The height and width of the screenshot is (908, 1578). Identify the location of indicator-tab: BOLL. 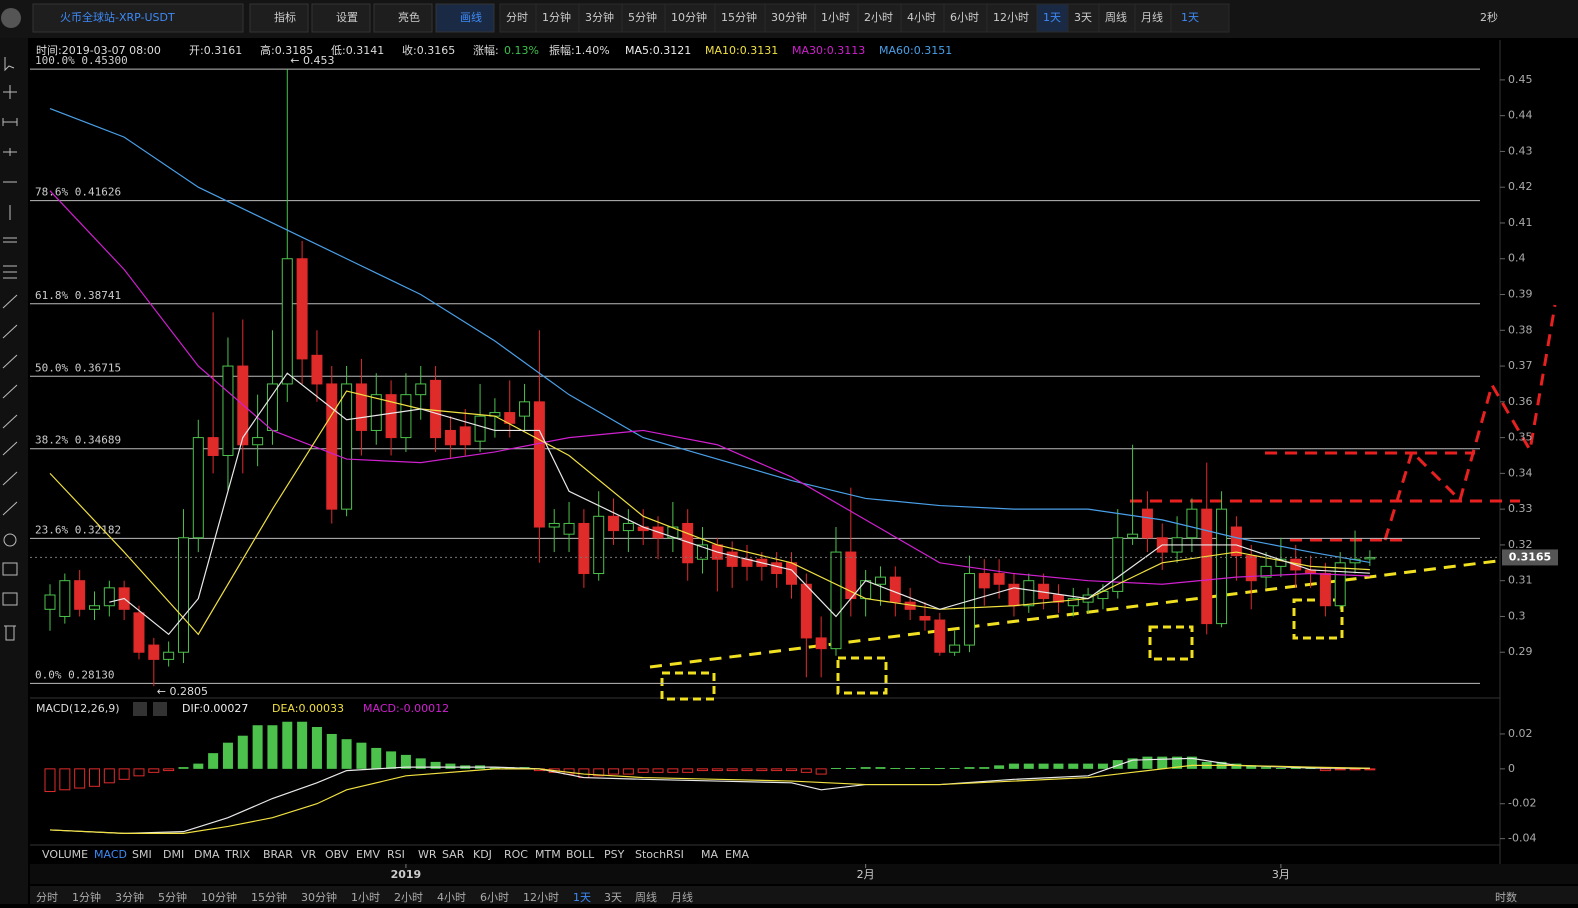
(580, 854).